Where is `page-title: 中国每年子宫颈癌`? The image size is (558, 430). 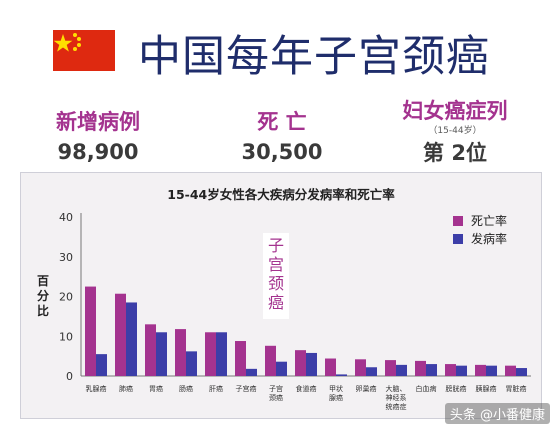 page-title: 中国每年子宫颈癌 is located at coordinates (314, 57).